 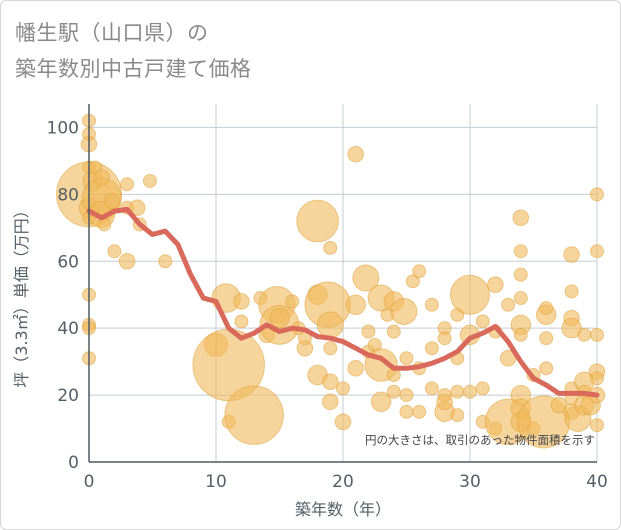 I want to click on bubble-size-note: 円の大きさは、取引のあった物件面積を示す, so click(x=480, y=440).